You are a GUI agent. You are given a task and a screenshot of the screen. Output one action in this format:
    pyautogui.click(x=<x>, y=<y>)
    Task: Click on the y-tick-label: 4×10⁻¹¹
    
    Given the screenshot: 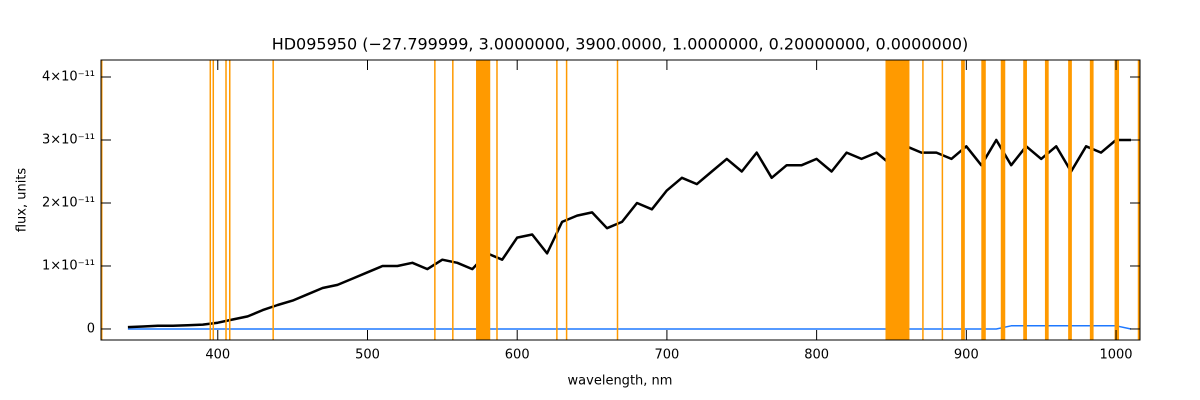 What is the action you would take?
    pyautogui.click(x=68, y=77)
    